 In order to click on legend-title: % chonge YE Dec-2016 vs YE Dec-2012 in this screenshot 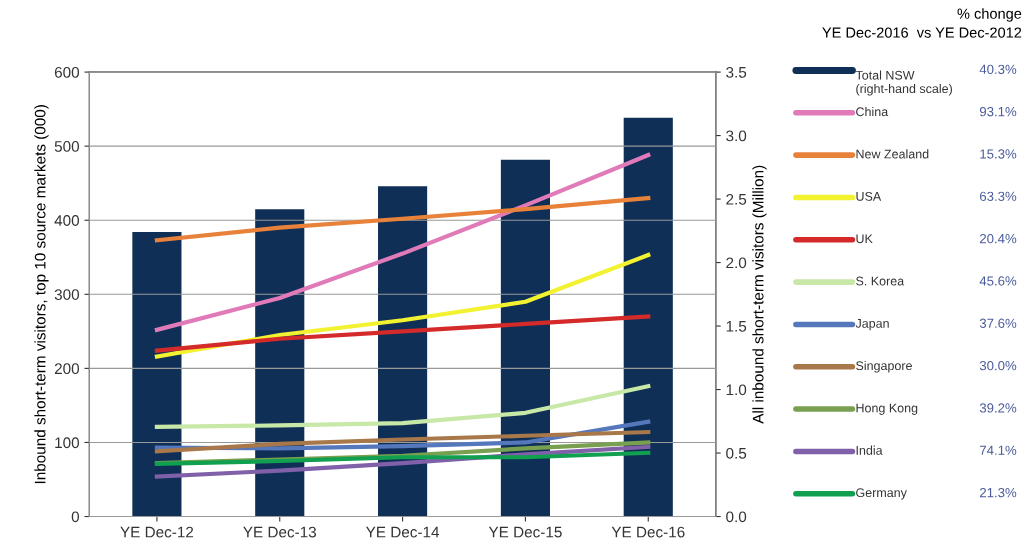, I will do `click(922, 23)`.